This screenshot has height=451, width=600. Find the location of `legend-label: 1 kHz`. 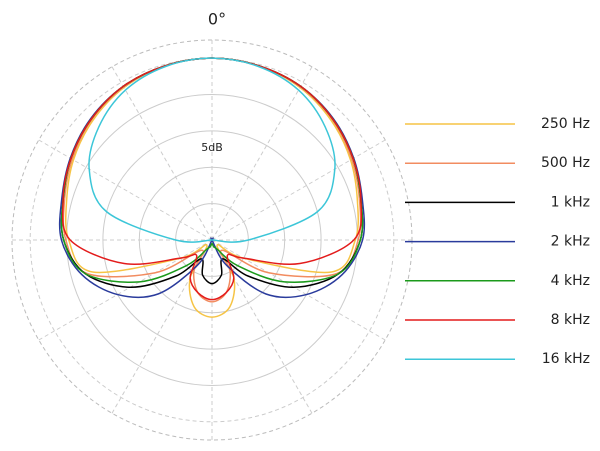

legend-label: 1 kHz is located at coordinates (570, 202).